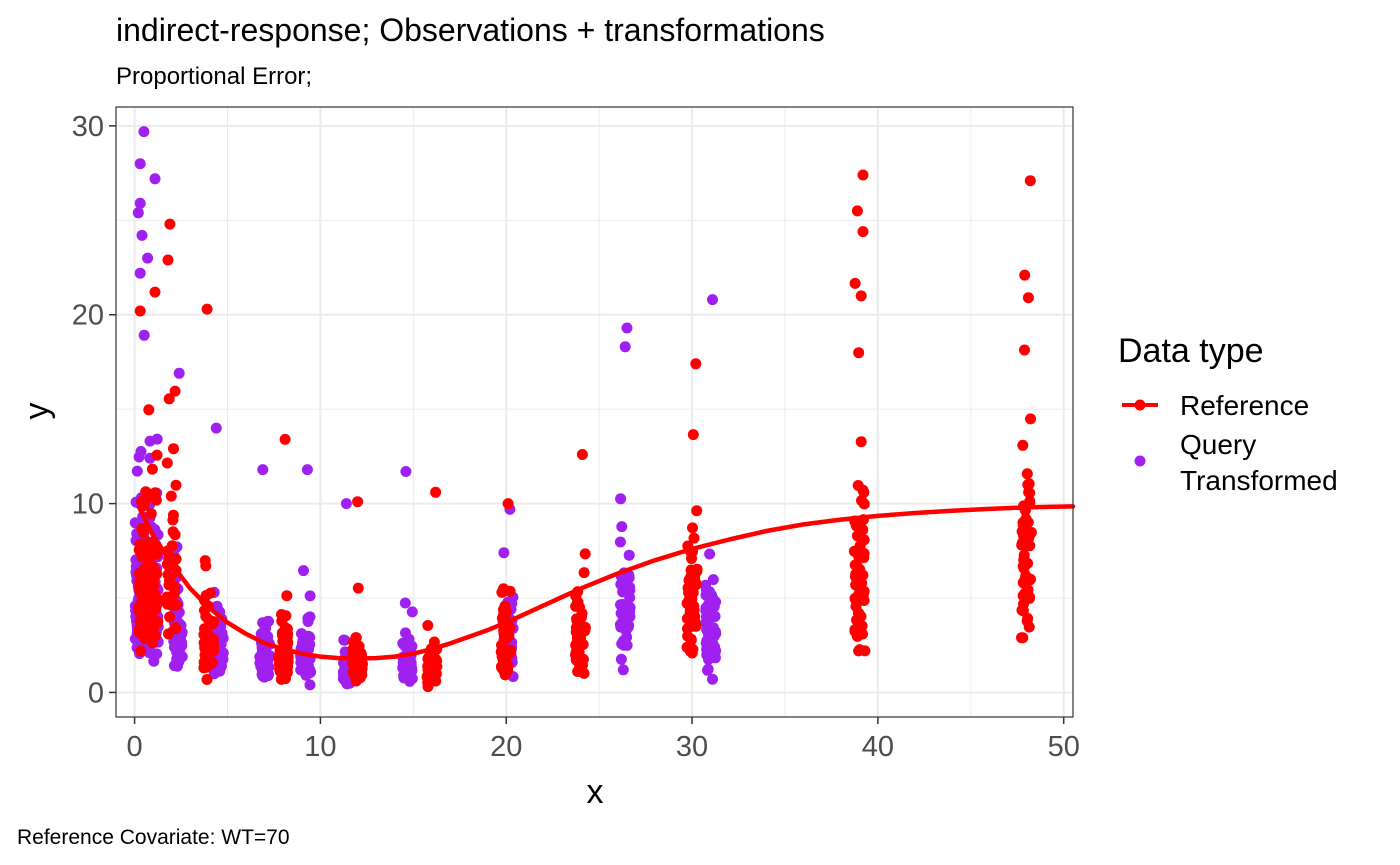 This screenshot has height=865, width=1400. I want to click on reference-curve-layer, so click(606, 582).